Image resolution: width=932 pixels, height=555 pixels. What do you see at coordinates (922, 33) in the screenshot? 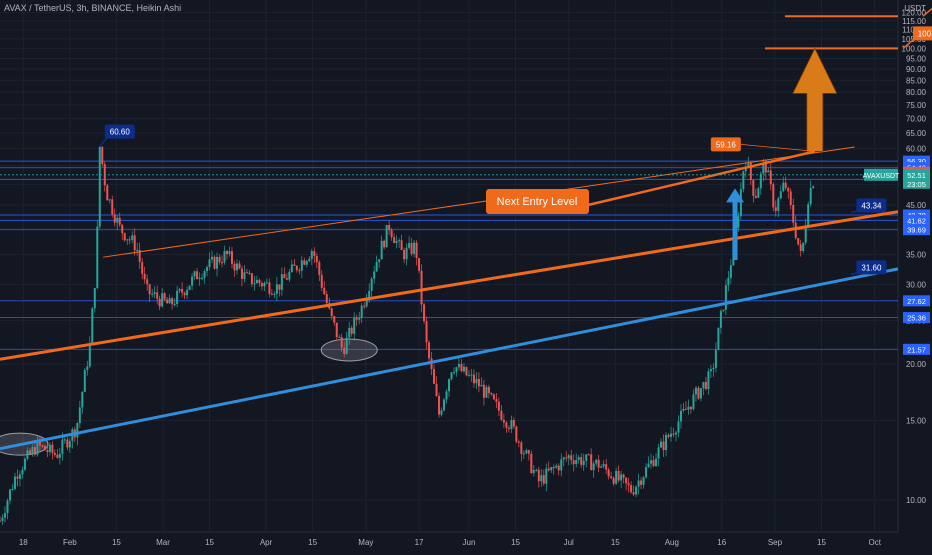
I see `target-callout-box` at bounding box center [922, 33].